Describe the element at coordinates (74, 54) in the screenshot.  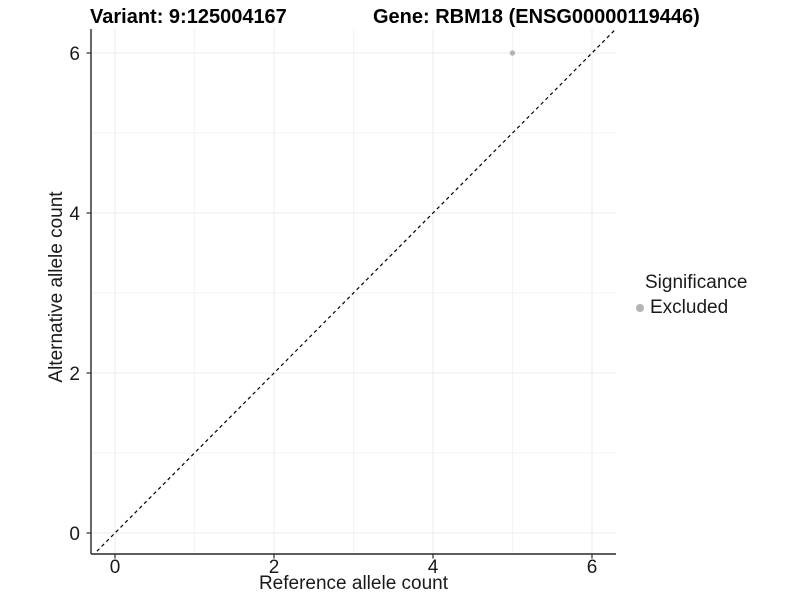
I see `y-tick-label: 6` at that location.